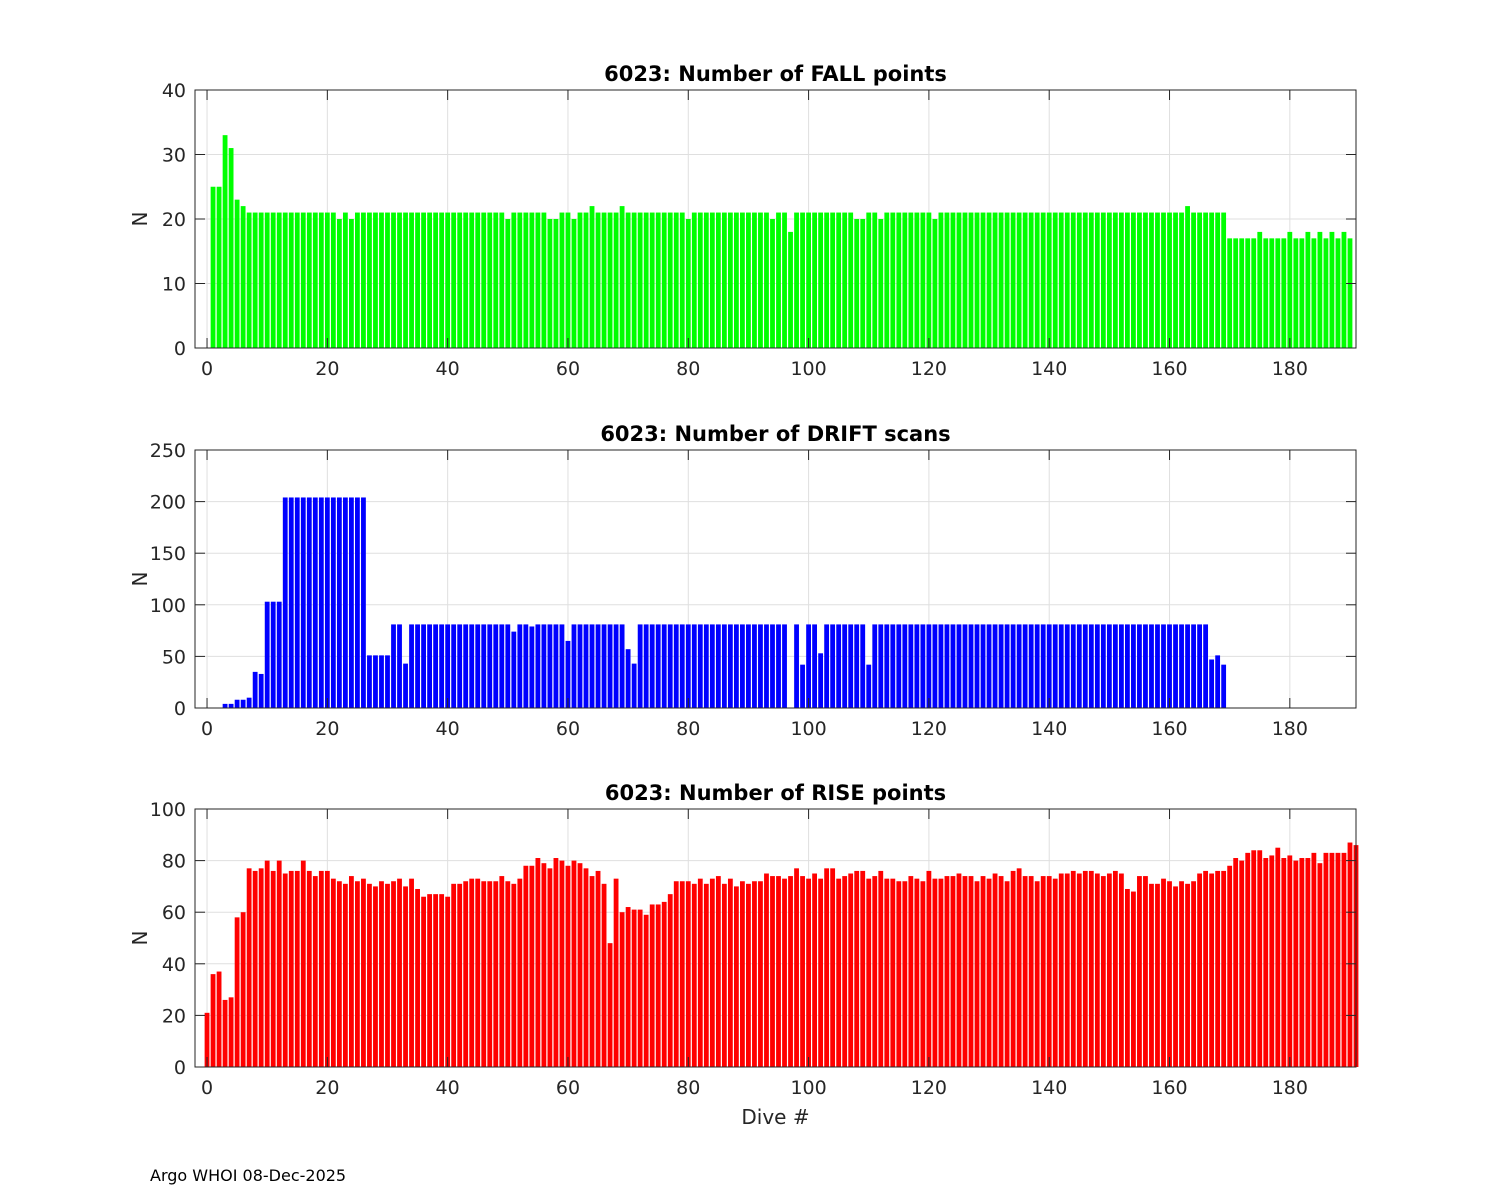 The width and height of the screenshot is (1500, 1200). Describe the element at coordinates (808, 369) in the screenshot. I see `panel1-xtick-label: 100` at that location.